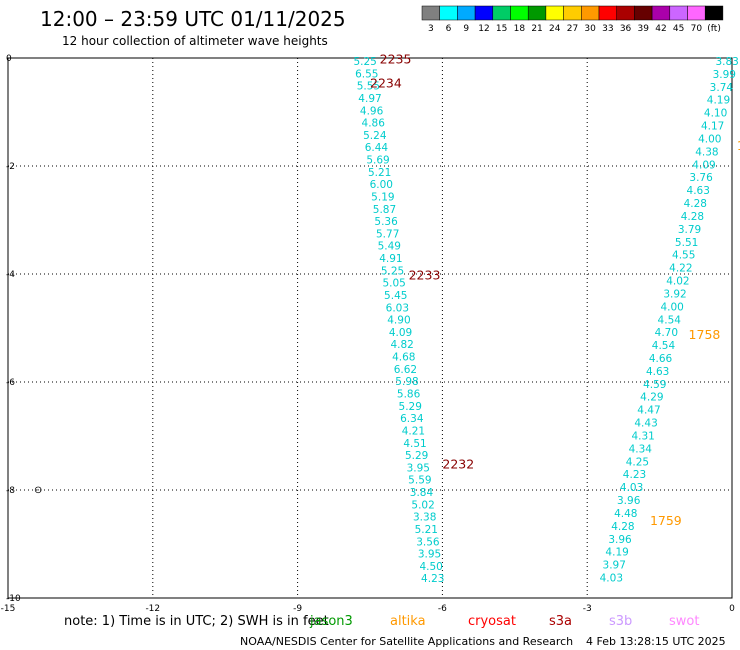 Image resolution: width=740 pixels, height=650 pixels. Describe the element at coordinates (697, 29) in the screenshot. I see `legend-label: 70` at that location.